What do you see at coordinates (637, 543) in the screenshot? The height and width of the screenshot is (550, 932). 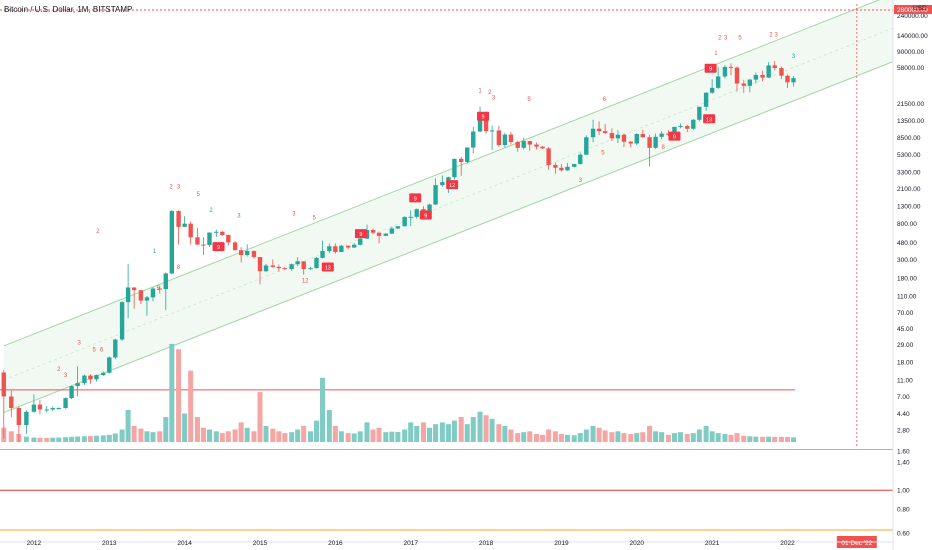 I see `time-tick-label: 2020` at bounding box center [637, 543].